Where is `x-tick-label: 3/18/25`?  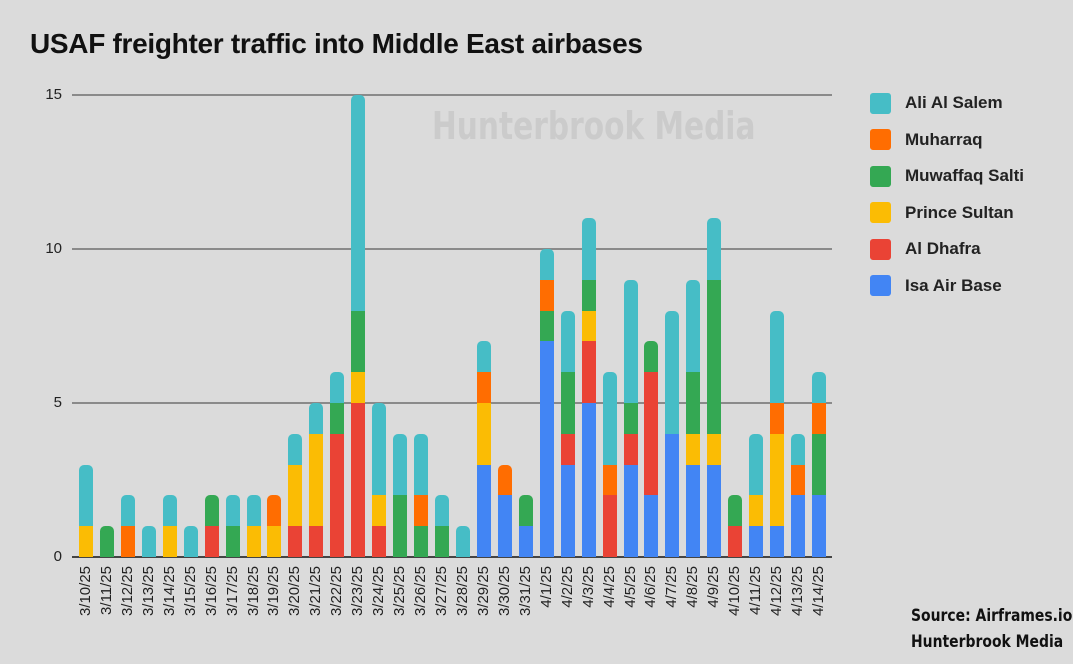 x-tick-label: 3/18/25 is located at coordinates (253, 591).